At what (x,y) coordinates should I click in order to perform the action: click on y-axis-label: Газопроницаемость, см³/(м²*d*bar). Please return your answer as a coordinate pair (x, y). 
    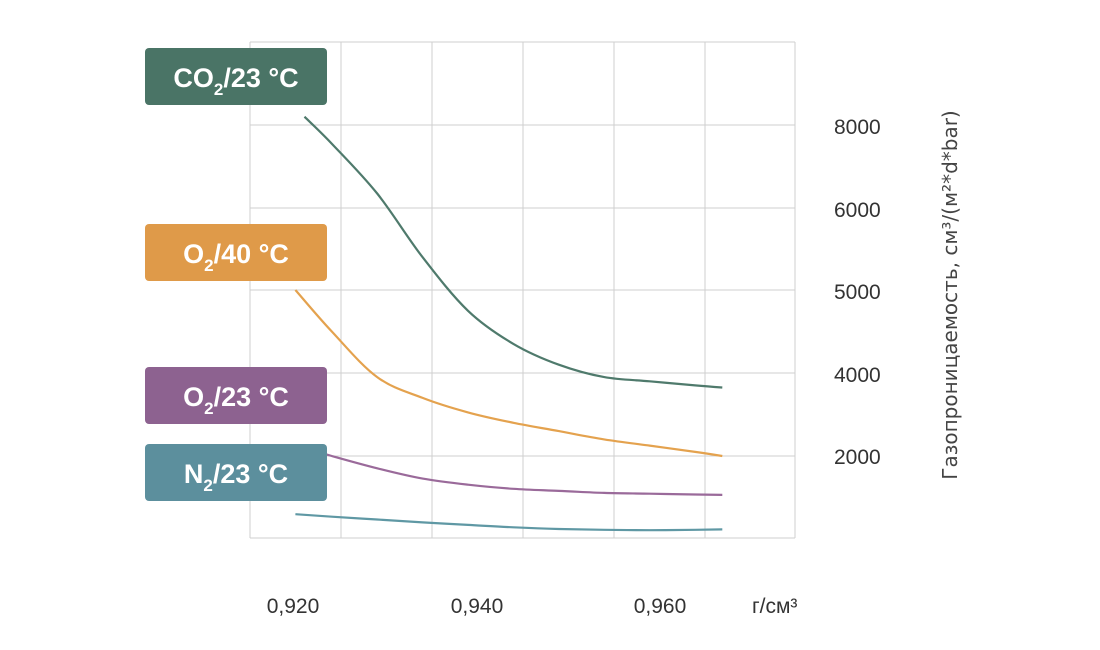
    Looking at the image, I should click on (950, 294).